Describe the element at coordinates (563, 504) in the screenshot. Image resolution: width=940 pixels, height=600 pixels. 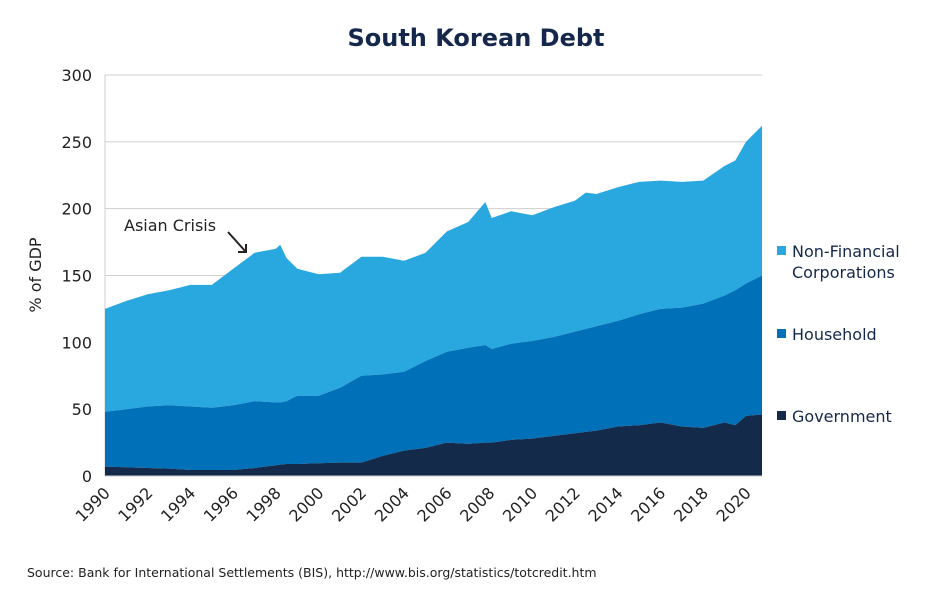
I see `x-tick-label: 2012` at that location.